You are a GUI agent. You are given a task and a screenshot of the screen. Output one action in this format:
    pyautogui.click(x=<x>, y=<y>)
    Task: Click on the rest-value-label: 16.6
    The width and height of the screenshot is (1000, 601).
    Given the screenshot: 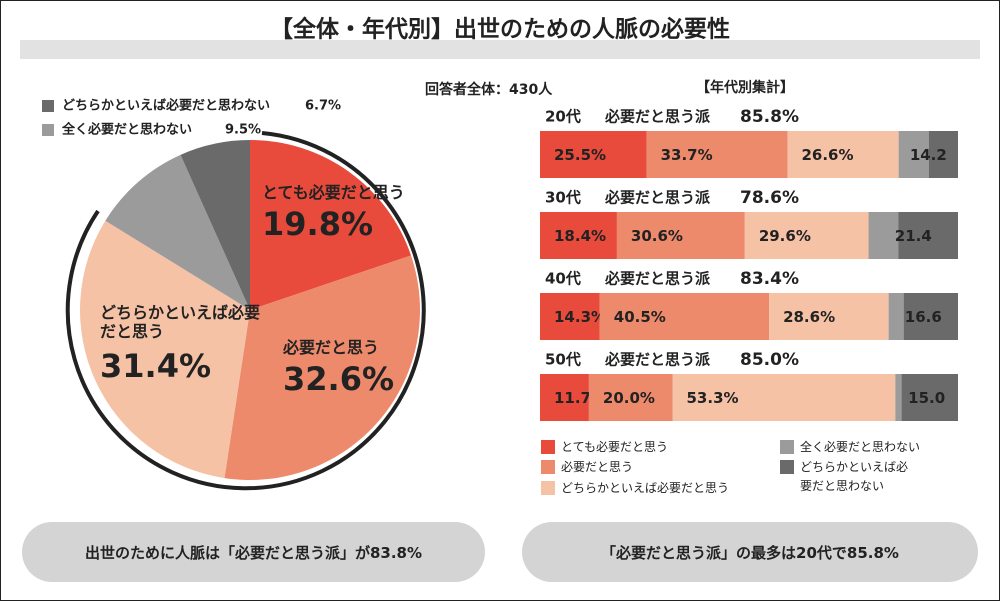 What is the action you would take?
    pyautogui.click(x=923, y=317)
    